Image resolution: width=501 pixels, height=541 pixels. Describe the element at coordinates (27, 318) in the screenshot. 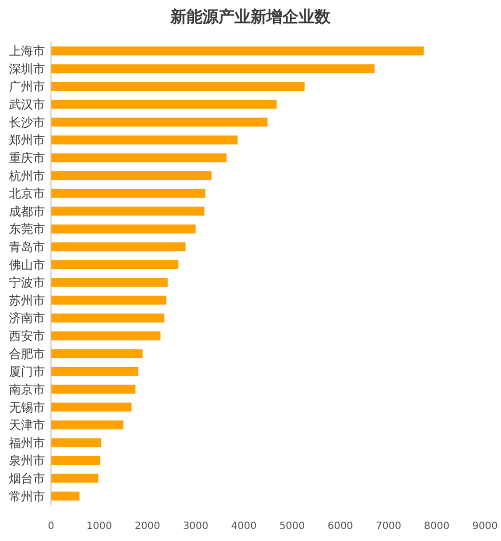

I see `y-tick-label: 济南市` at that location.